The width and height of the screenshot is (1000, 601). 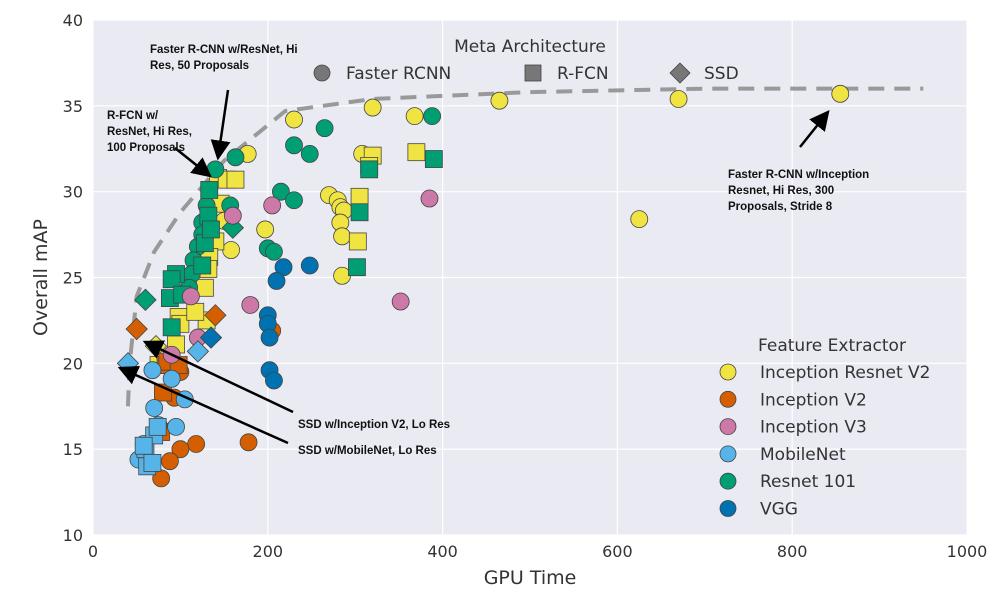 I want to click on feature-legend-label: MobileNet, so click(x=803, y=455).